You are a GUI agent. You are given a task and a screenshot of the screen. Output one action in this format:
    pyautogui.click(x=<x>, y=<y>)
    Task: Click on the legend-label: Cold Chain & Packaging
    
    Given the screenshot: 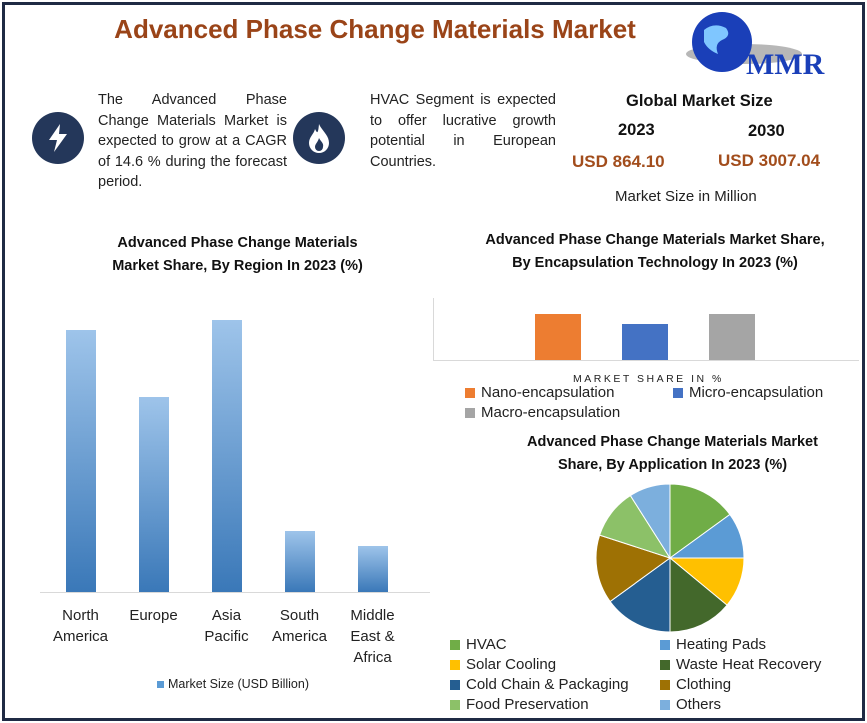 What is the action you would take?
    pyautogui.click(x=547, y=684)
    